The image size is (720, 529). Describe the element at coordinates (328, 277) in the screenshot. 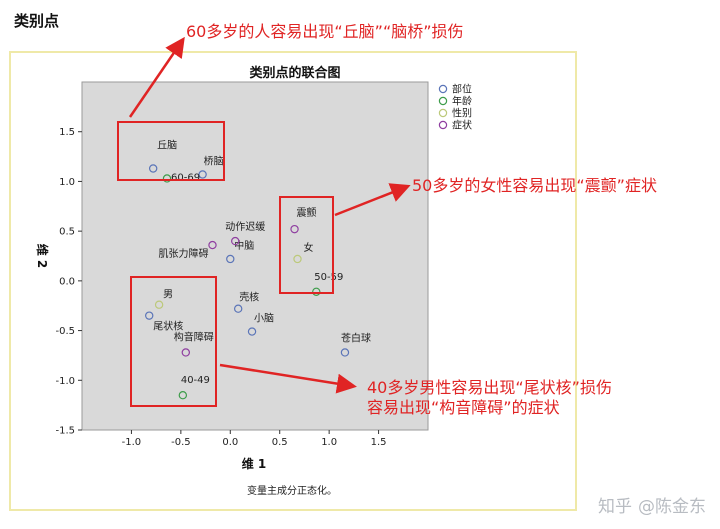

I see `point-label: 50-59` at that location.